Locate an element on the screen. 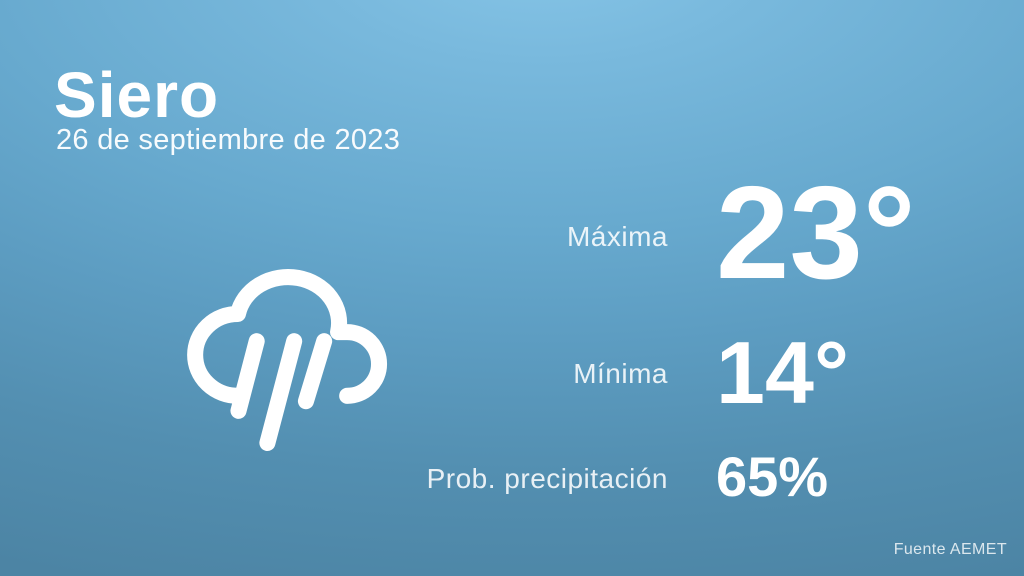 This screenshot has width=1024, height=576. precip-prob-value: 65% is located at coordinates (772, 476).